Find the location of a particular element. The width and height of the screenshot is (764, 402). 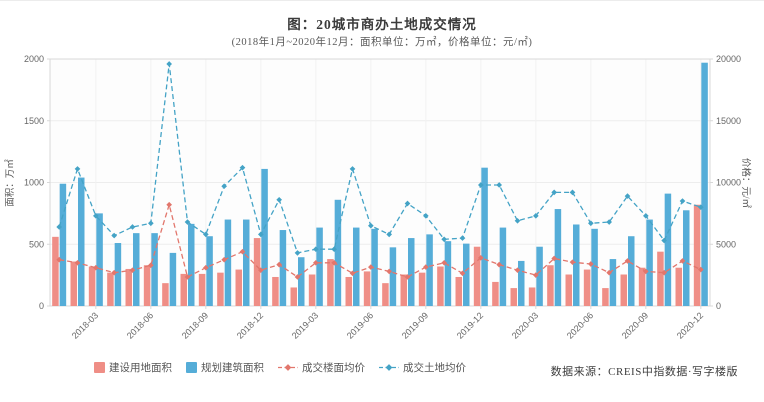

x-tick-label: 2018-06 is located at coordinates (140, 325).